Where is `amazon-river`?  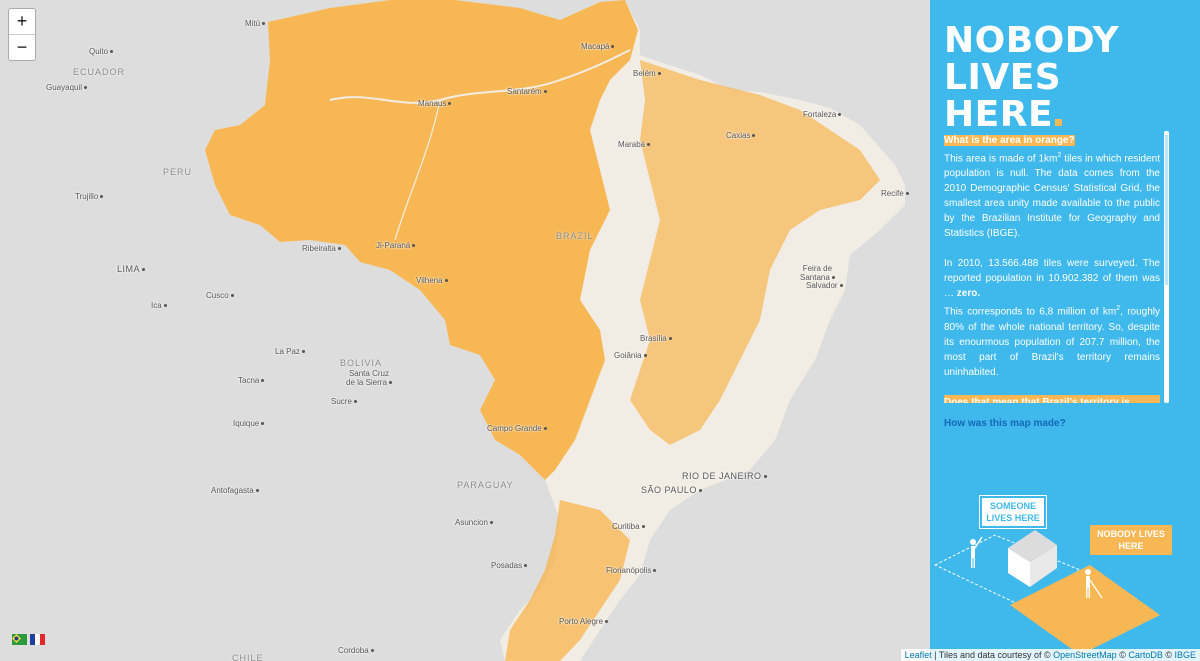
amazon-river is located at coordinates (480, 76).